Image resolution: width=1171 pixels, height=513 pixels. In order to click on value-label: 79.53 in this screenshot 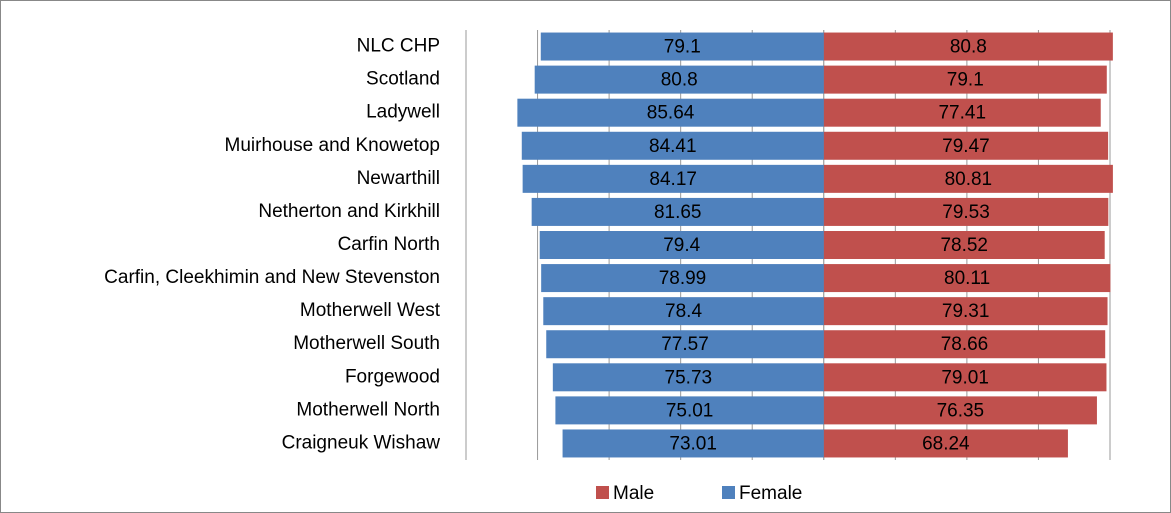, I will do `click(966, 212)`.